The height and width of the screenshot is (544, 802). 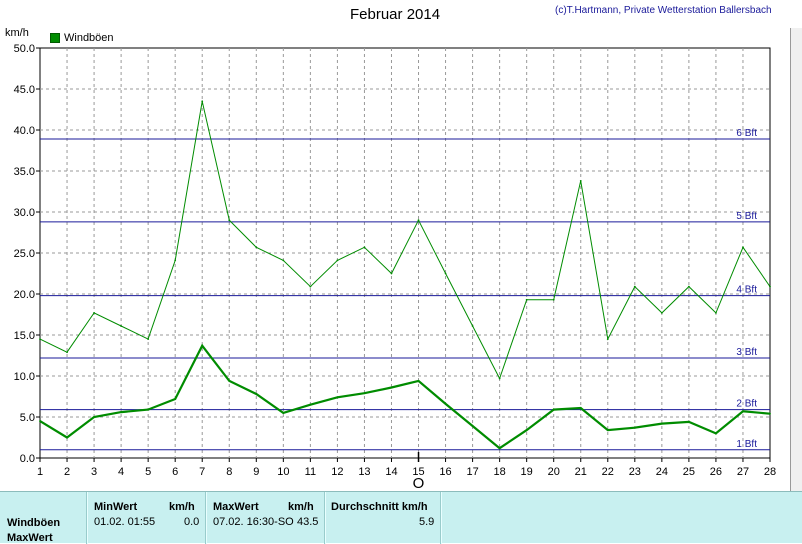 What do you see at coordinates (148, 472) in the screenshot?
I see `x-tick-label: 5` at bounding box center [148, 472].